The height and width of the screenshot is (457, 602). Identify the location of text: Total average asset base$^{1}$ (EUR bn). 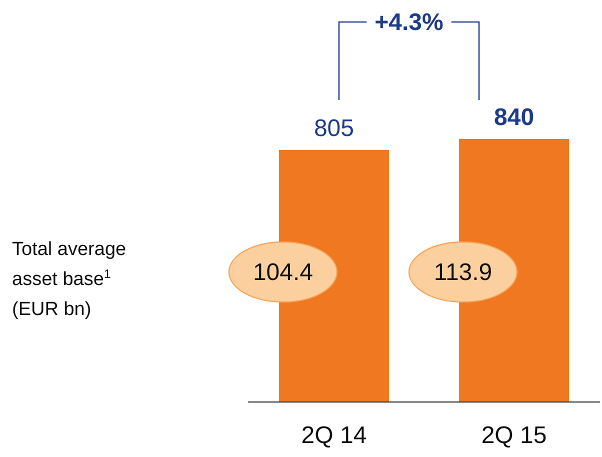
(69, 279).